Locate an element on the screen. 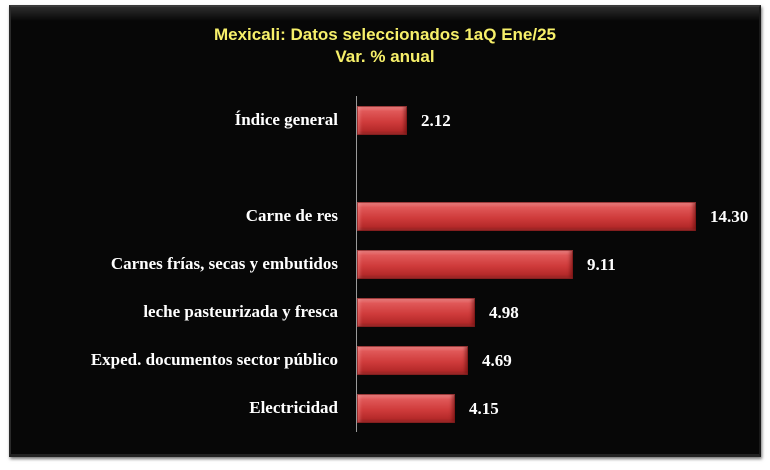  chart-subtitle: Var. % anual is located at coordinates (385, 56).